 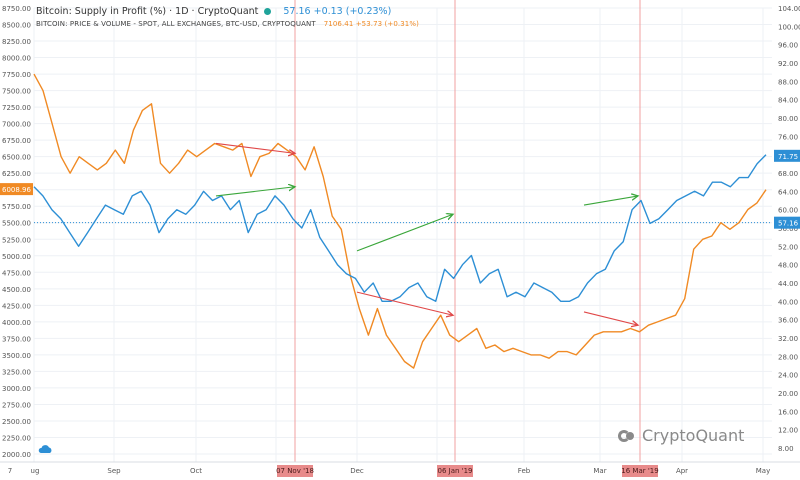 I want to click on left-tick-label: 4250.00, so click(x=16, y=306).